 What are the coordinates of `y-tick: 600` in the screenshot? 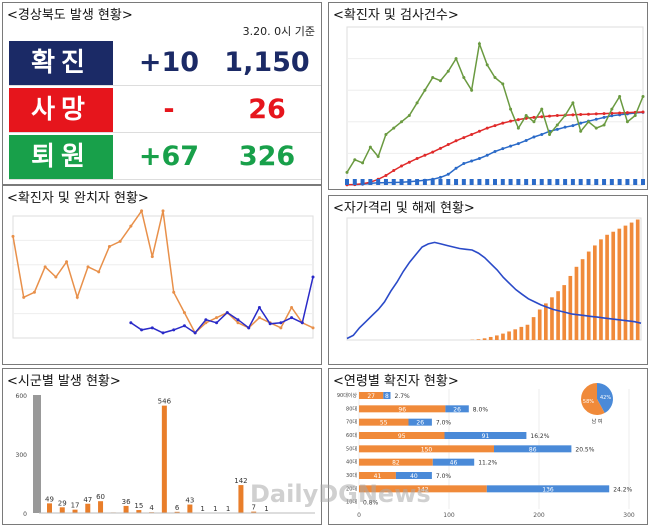 It's located at (22, 396).